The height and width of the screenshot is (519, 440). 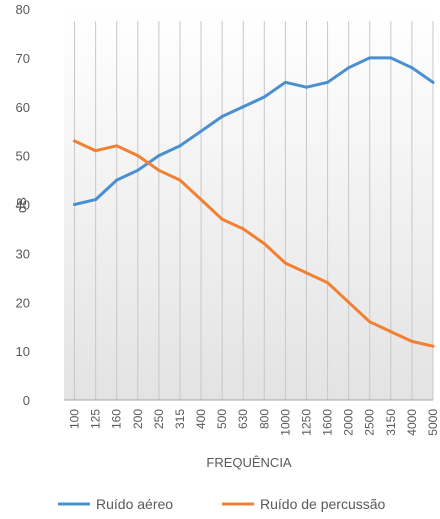 I want to click on y-tick-label: 40, so click(x=23, y=205).